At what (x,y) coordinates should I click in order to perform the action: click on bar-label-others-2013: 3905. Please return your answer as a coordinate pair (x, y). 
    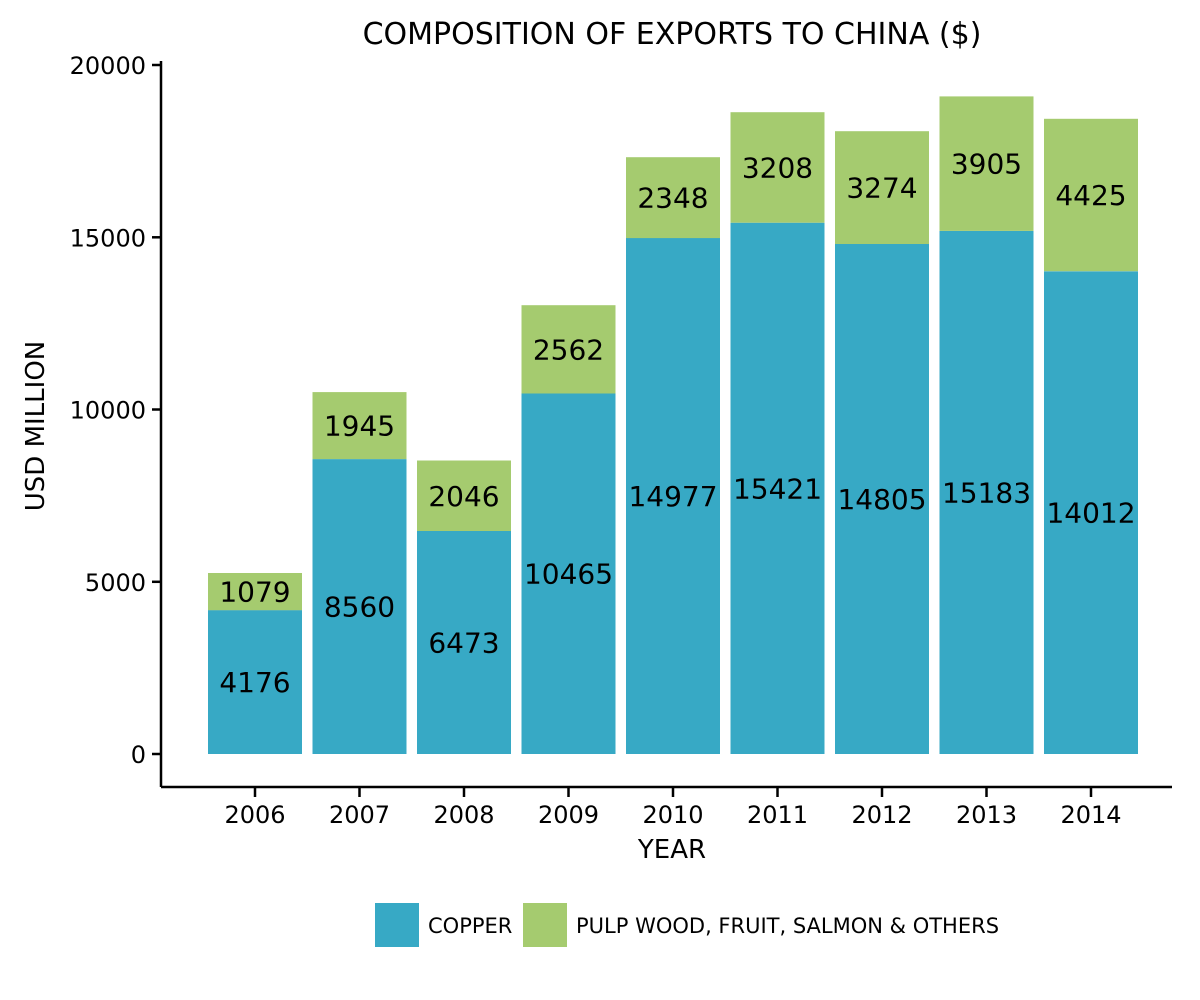
    Looking at the image, I should click on (986, 164).